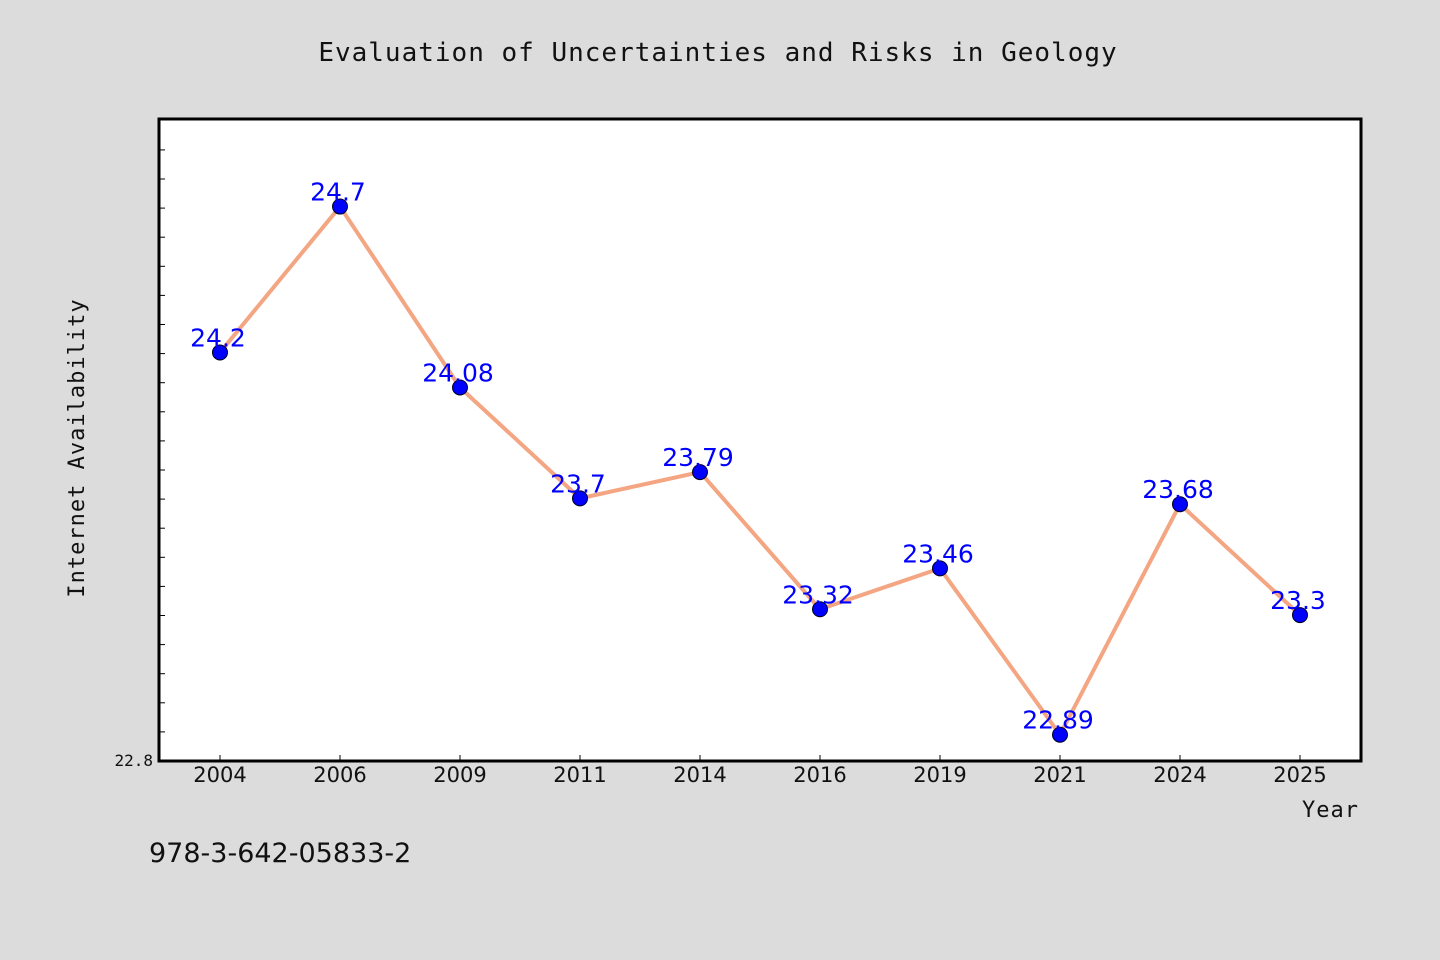 The height and width of the screenshot is (960, 1440). What do you see at coordinates (77, 447) in the screenshot?
I see `y-axis-title: Internet Availability` at bounding box center [77, 447].